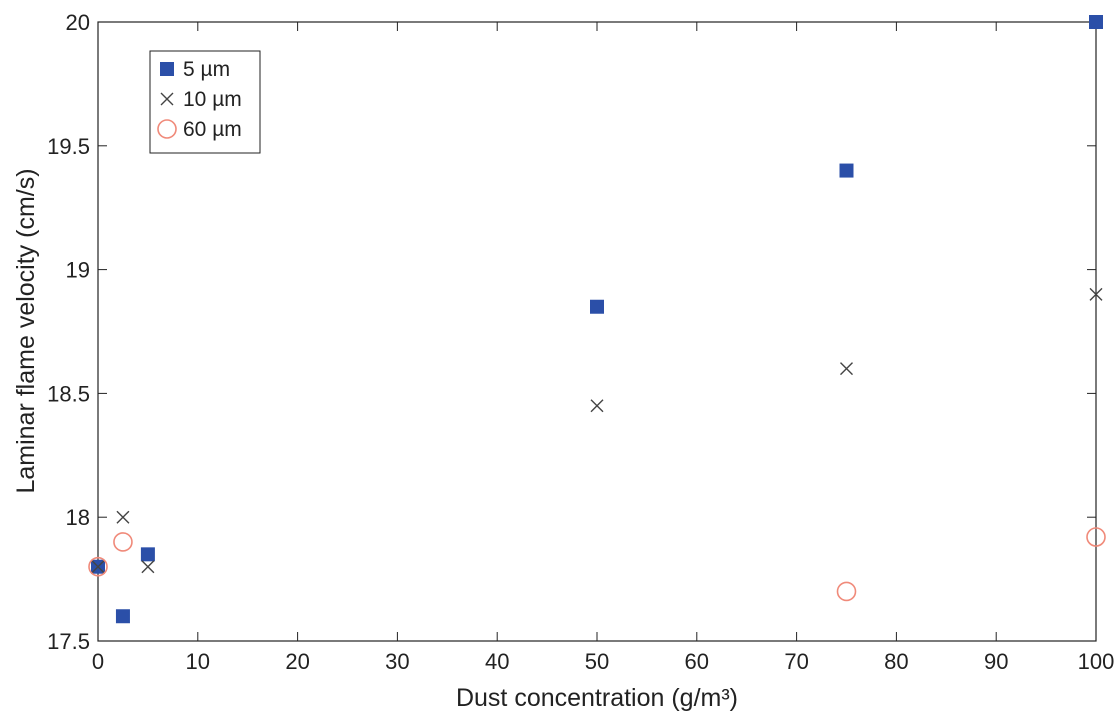 This screenshot has height=724, width=1120. I want to click on x-axis-label: Dust concentration (g/m³), so click(597, 698).